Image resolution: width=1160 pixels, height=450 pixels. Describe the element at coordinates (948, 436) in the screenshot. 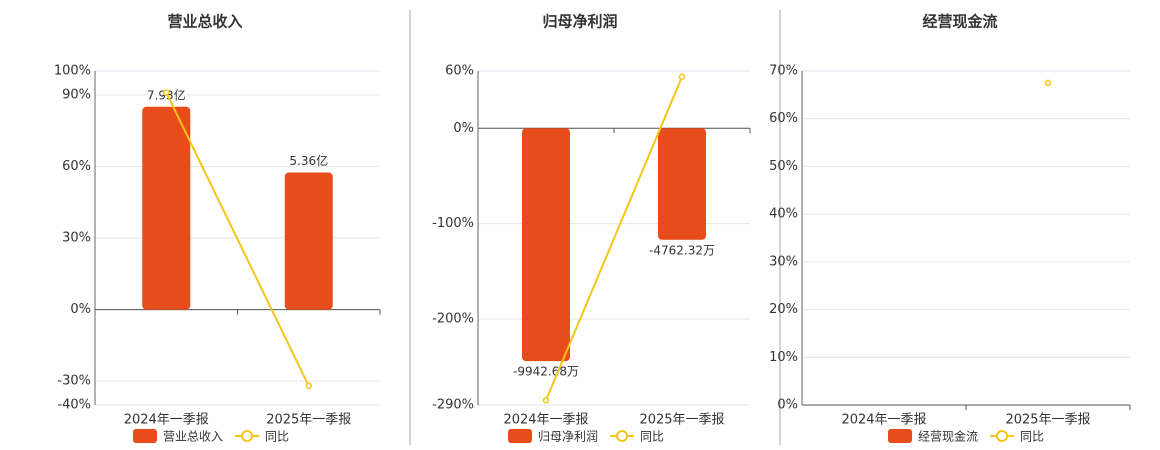

I see `legend-label: 经营现金流` at that location.